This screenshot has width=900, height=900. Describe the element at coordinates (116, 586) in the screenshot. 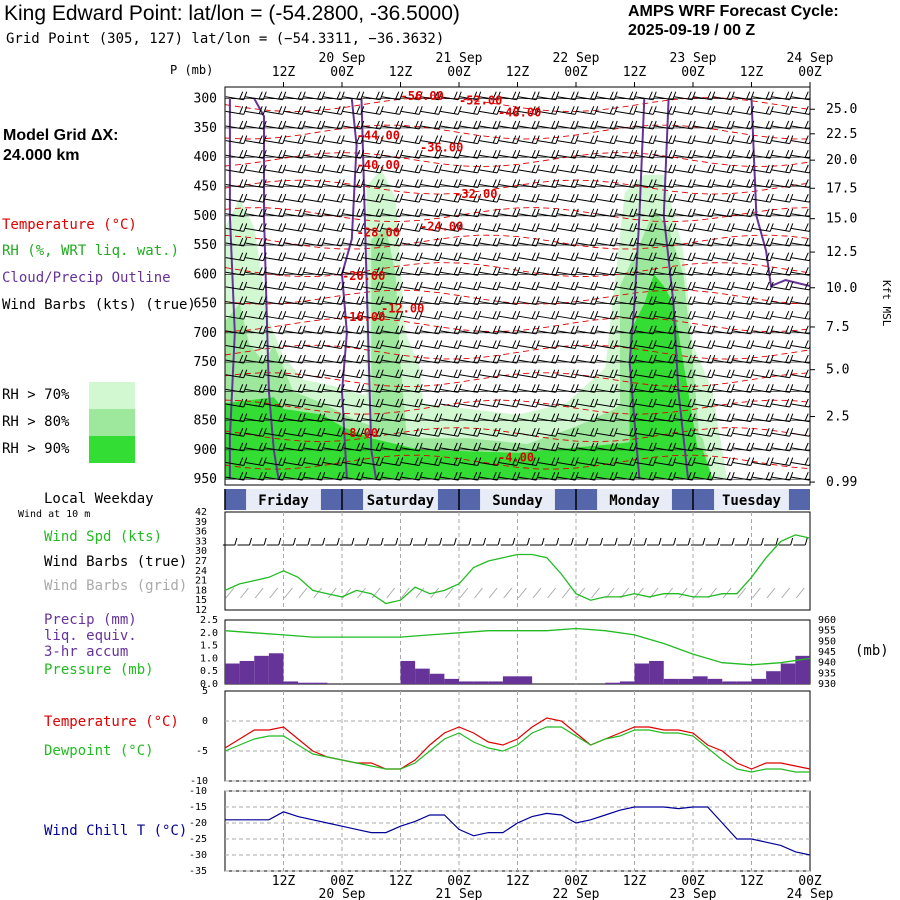

I see `legend-wind-barbs-grid: Wind Barbs (grid)` at that location.